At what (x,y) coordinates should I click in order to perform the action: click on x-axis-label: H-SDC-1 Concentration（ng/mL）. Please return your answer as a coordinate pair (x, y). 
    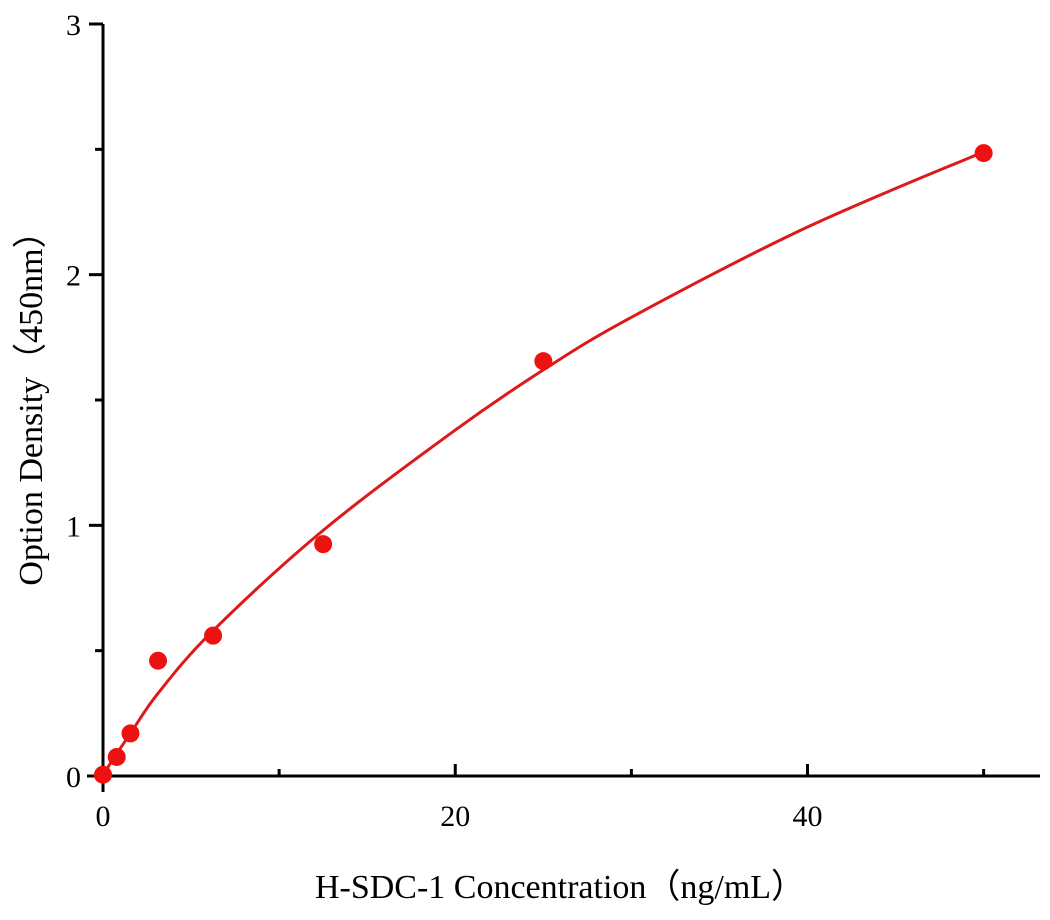
    Looking at the image, I should click on (560, 887).